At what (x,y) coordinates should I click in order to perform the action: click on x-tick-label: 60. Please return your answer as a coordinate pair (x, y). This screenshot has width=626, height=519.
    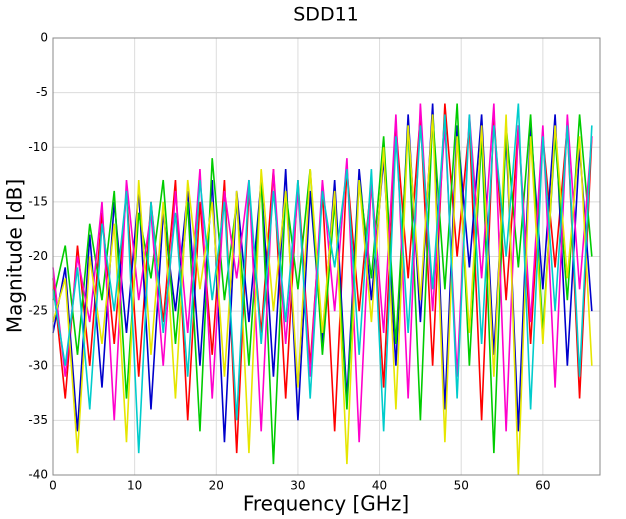
    Looking at the image, I should click on (542, 486).